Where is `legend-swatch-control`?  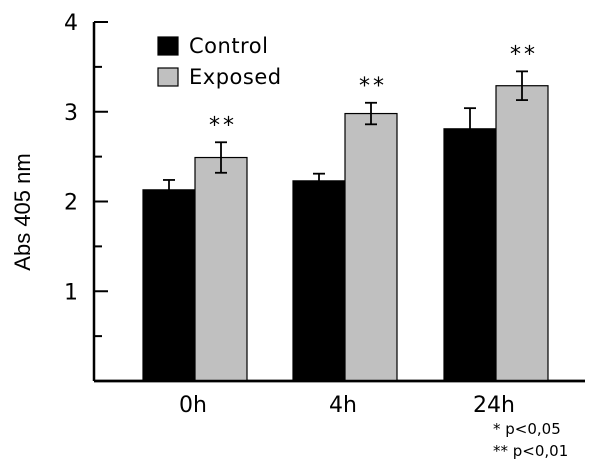
legend-swatch-control is located at coordinates (168, 46).